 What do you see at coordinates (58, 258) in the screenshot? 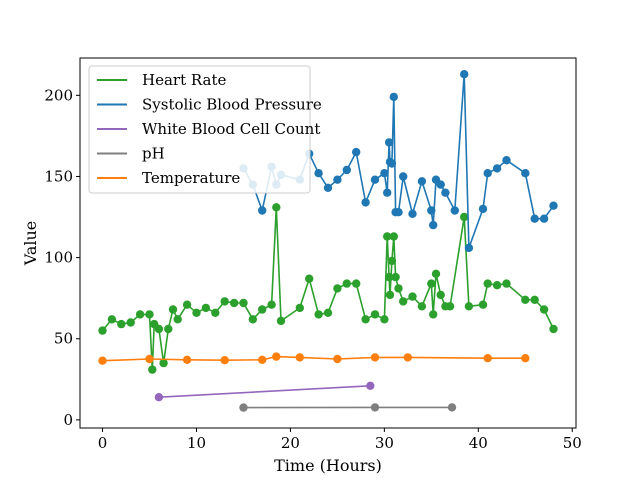
I see `y-tick-label: 100` at bounding box center [58, 258].